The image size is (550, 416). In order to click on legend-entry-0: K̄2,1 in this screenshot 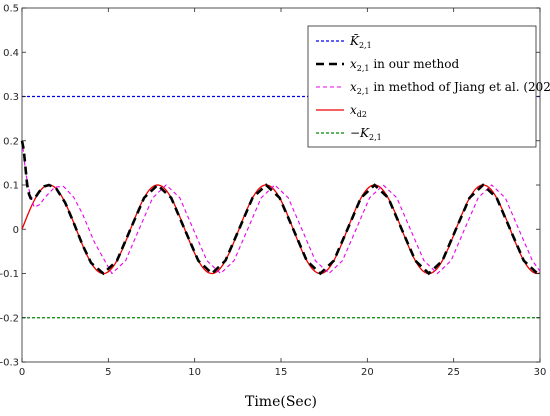, I will do `click(360, 41)`.